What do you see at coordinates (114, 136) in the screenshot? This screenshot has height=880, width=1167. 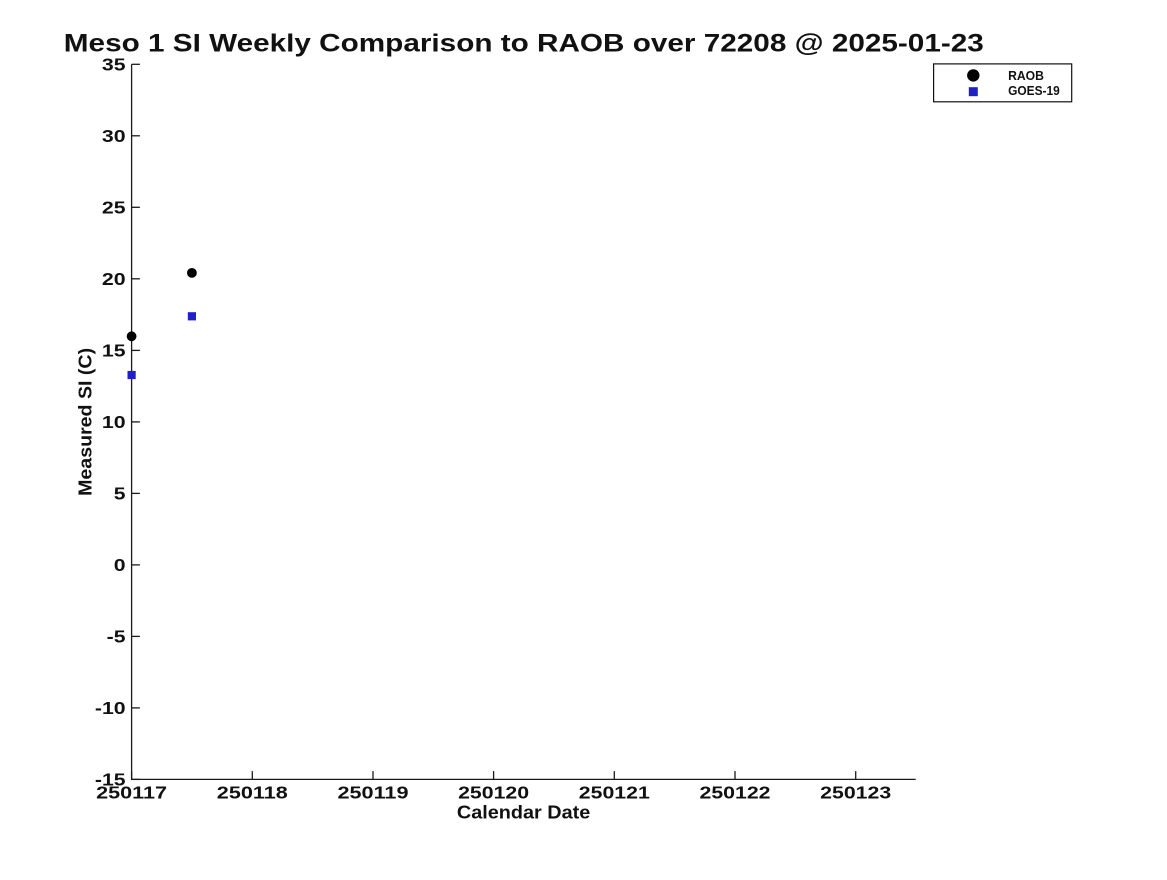 I see `svg-text: 30` at bounding box center [114, 136].